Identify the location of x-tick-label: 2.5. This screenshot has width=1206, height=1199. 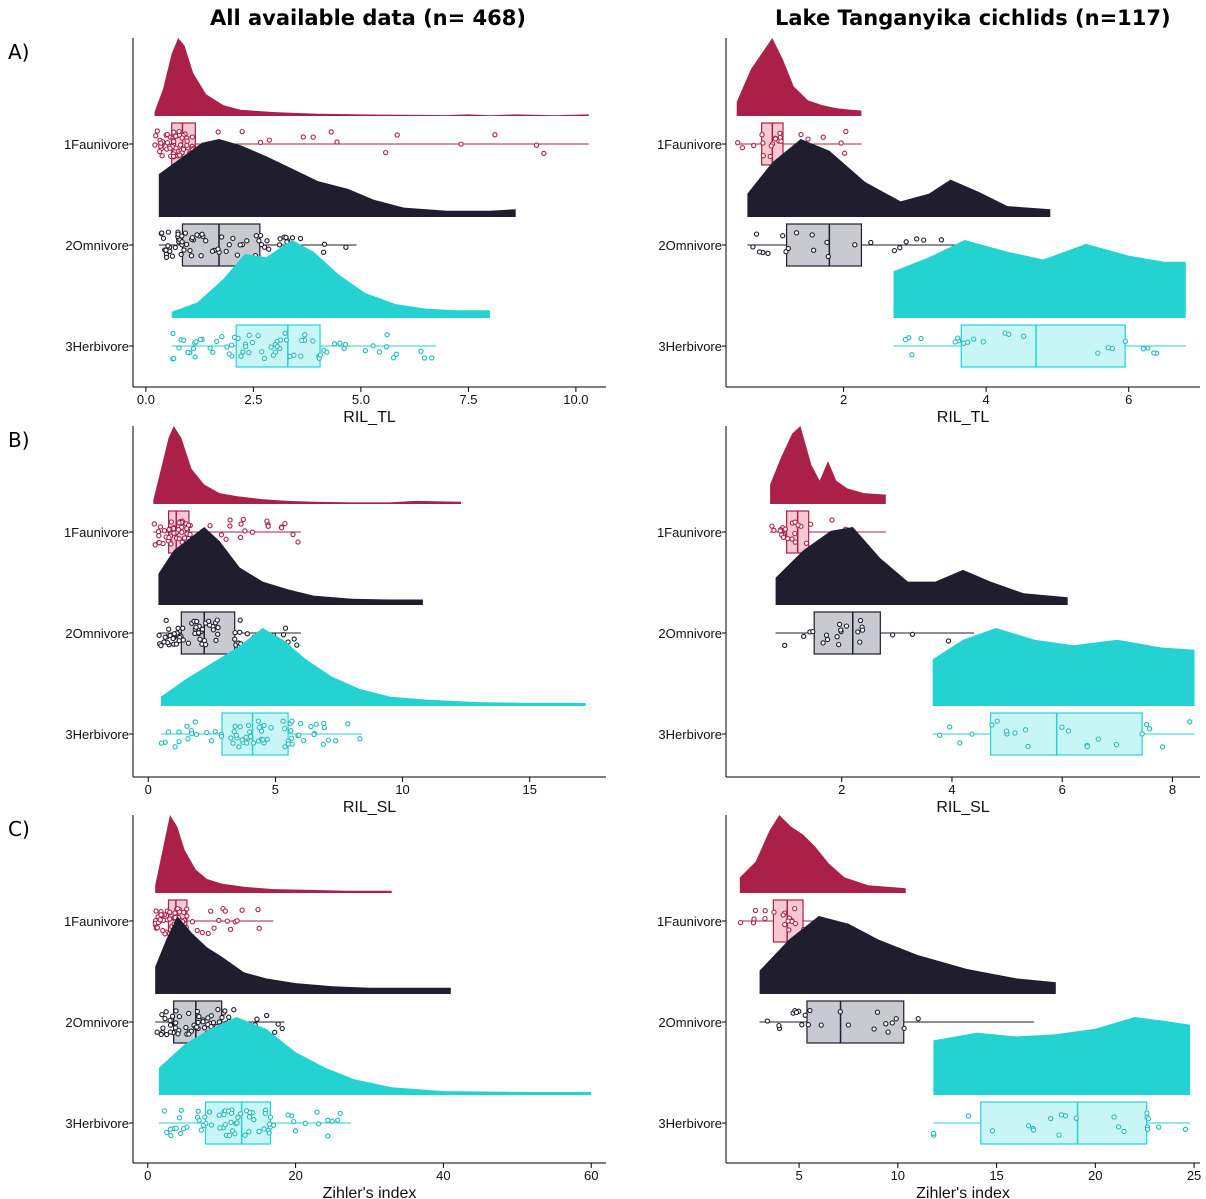
(253, 399).